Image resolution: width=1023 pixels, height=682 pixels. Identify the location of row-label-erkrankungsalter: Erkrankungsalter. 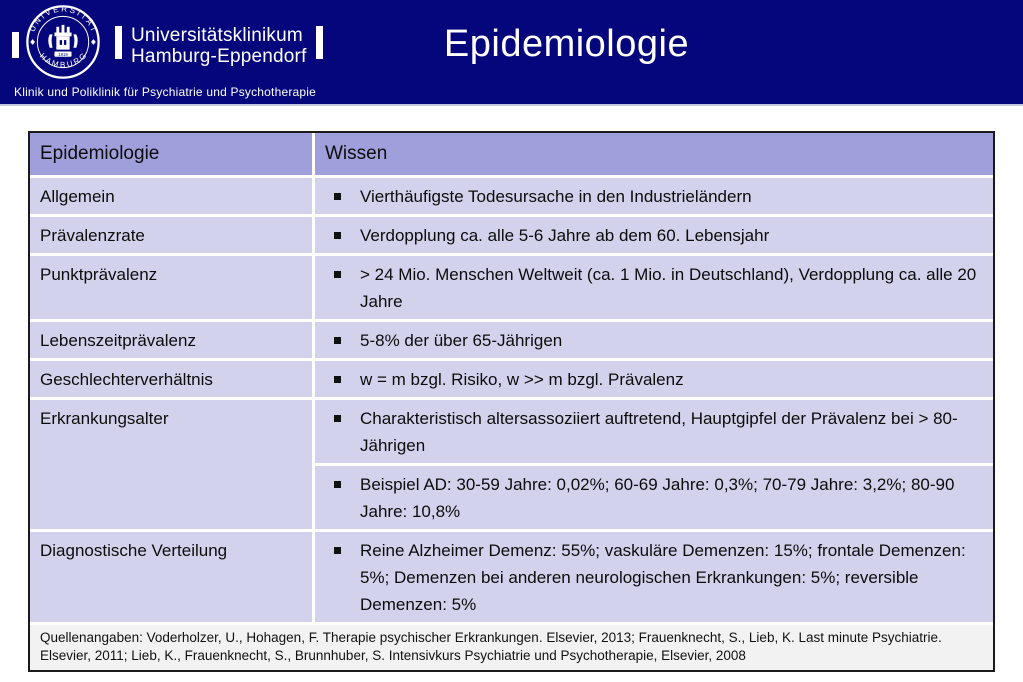
(171, 464).